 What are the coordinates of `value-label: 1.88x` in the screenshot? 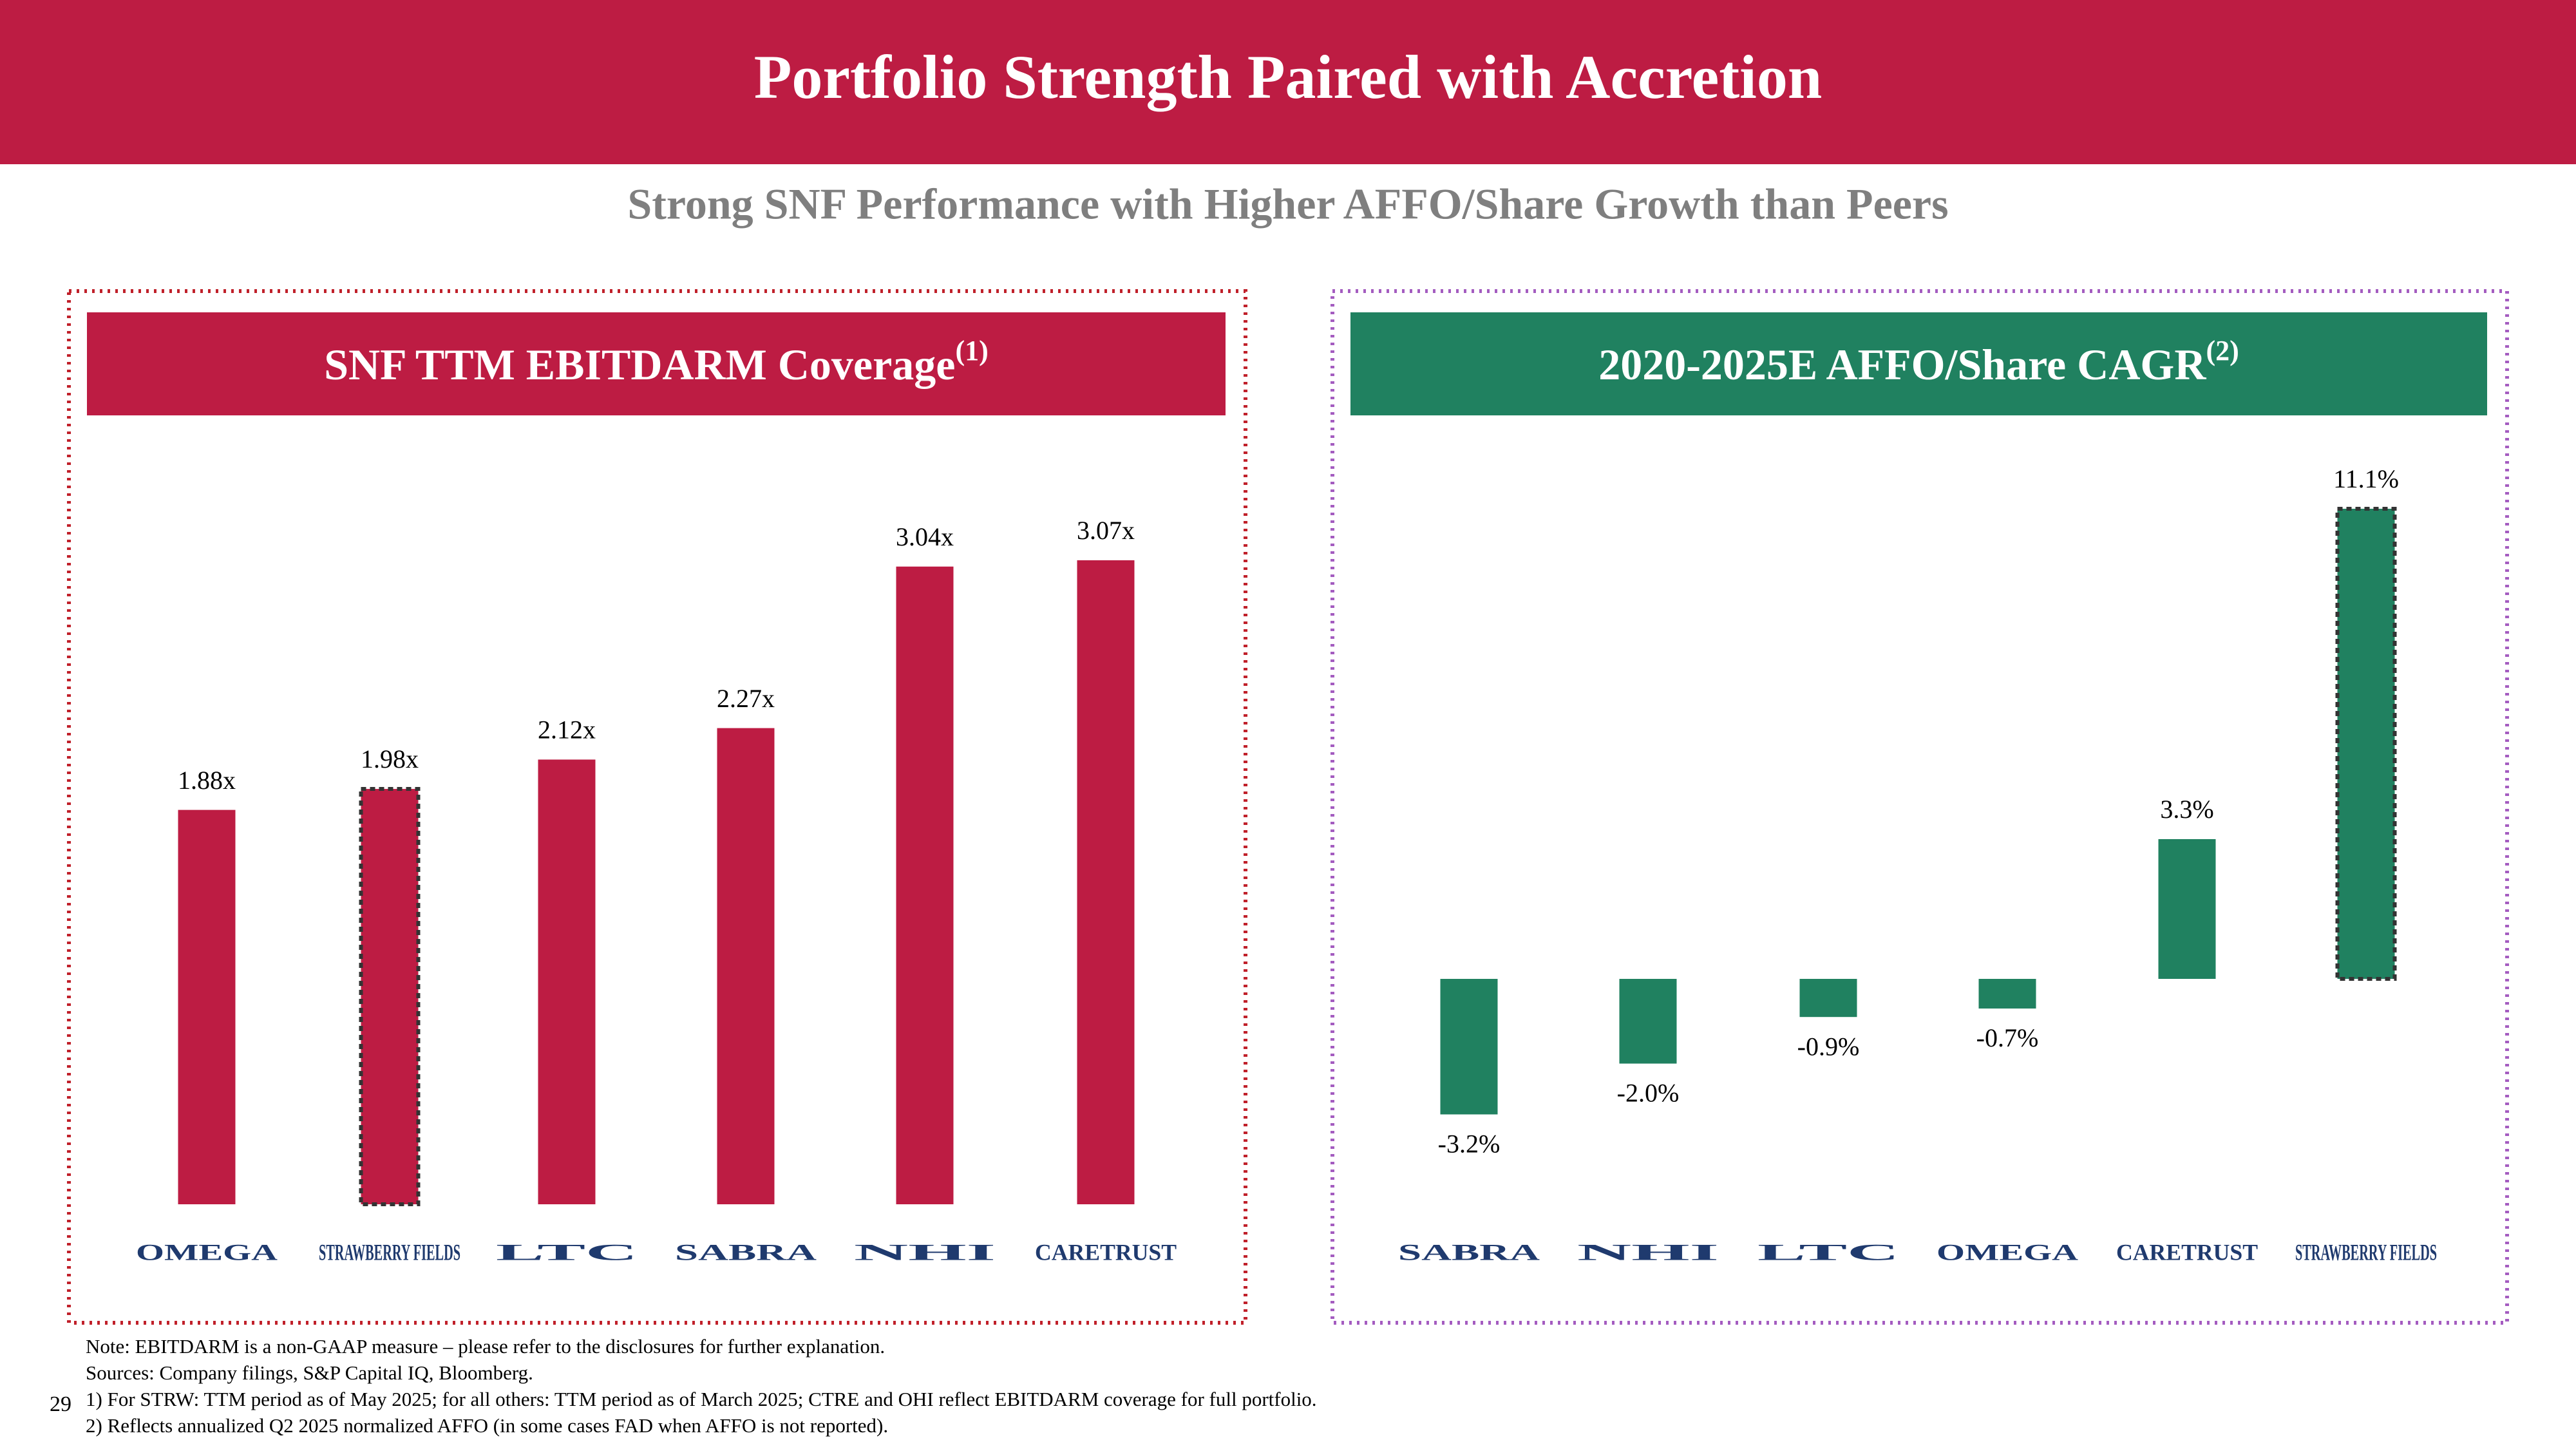 It's located at (207, 781).